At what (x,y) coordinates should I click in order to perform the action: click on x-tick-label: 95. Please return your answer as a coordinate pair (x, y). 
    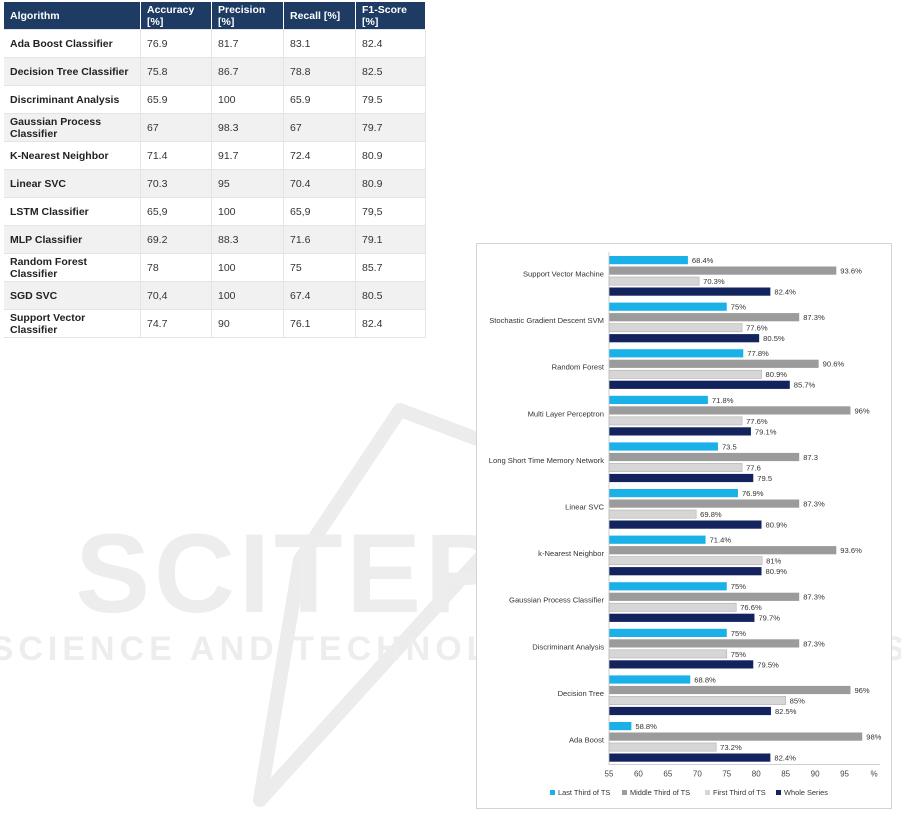
    Looking at the image, I should click on (844, 774).